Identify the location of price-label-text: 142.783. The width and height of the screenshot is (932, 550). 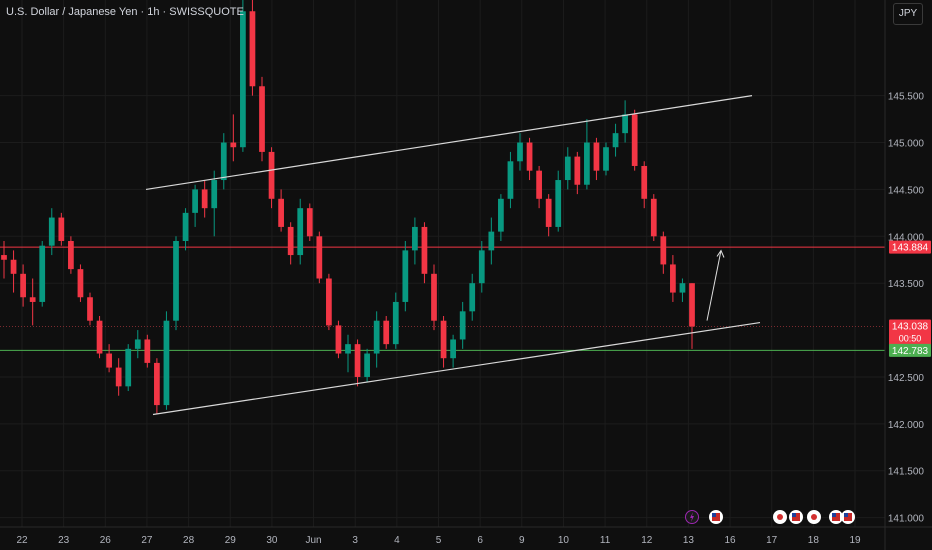
(910, 351).